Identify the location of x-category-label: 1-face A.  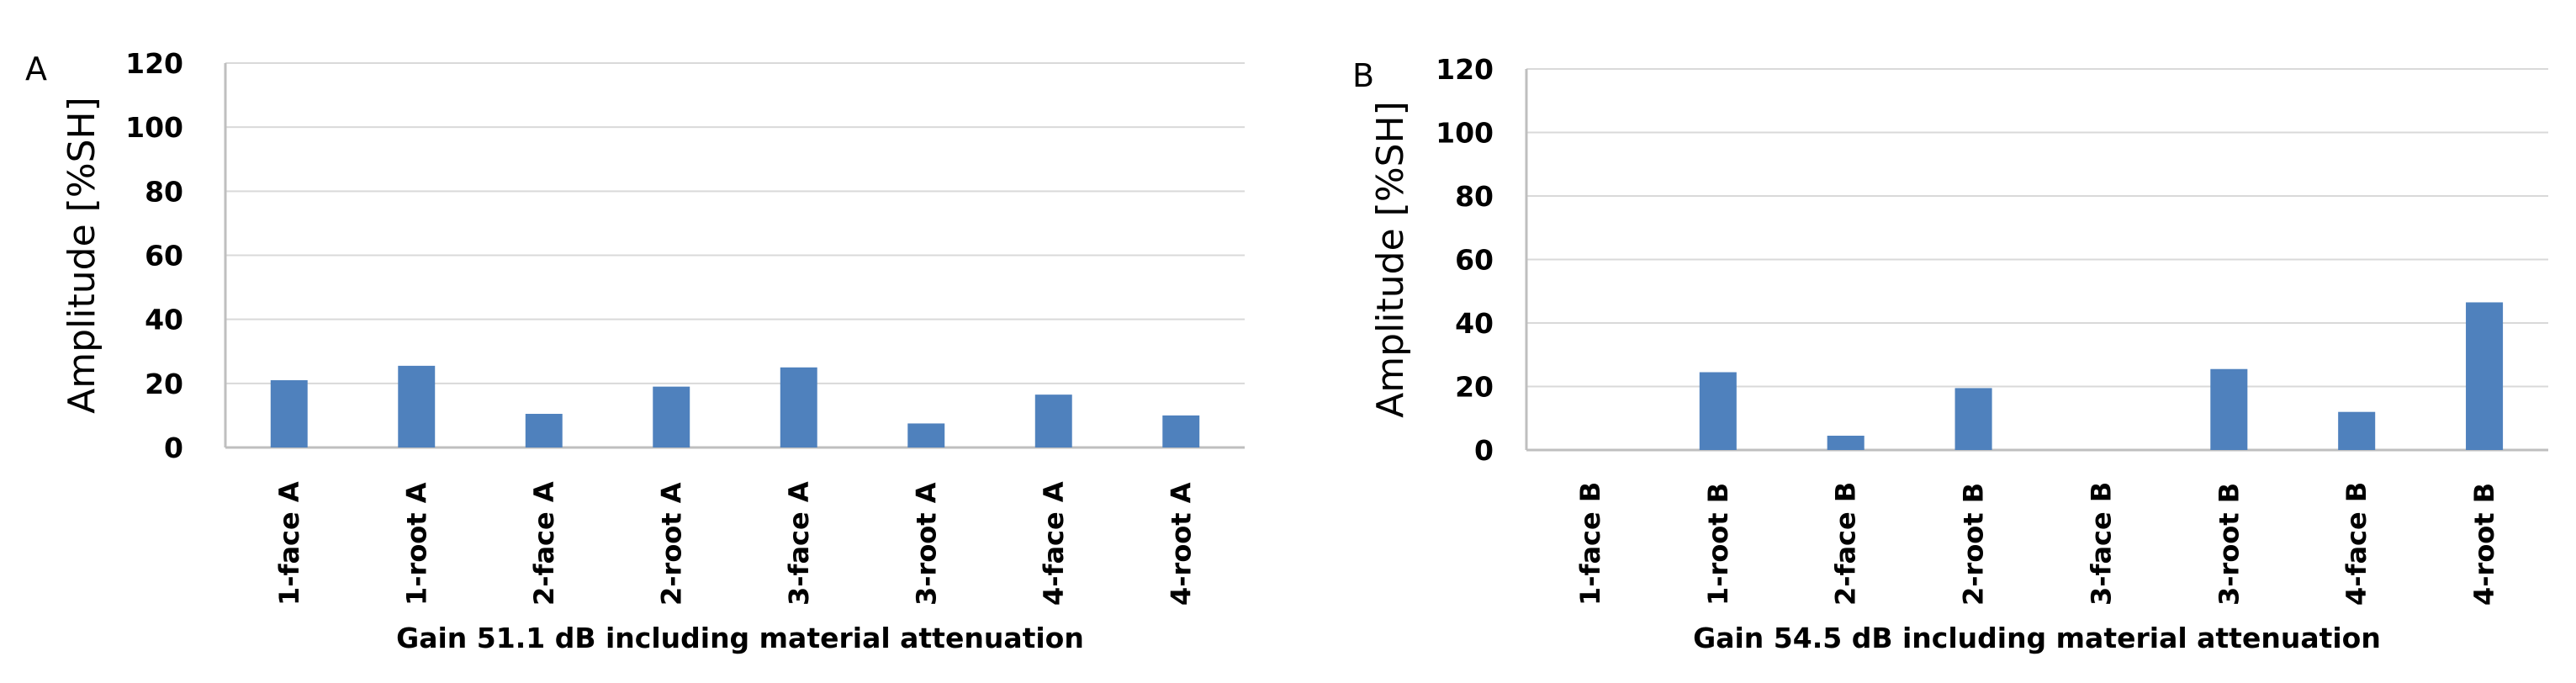
(289, 543).